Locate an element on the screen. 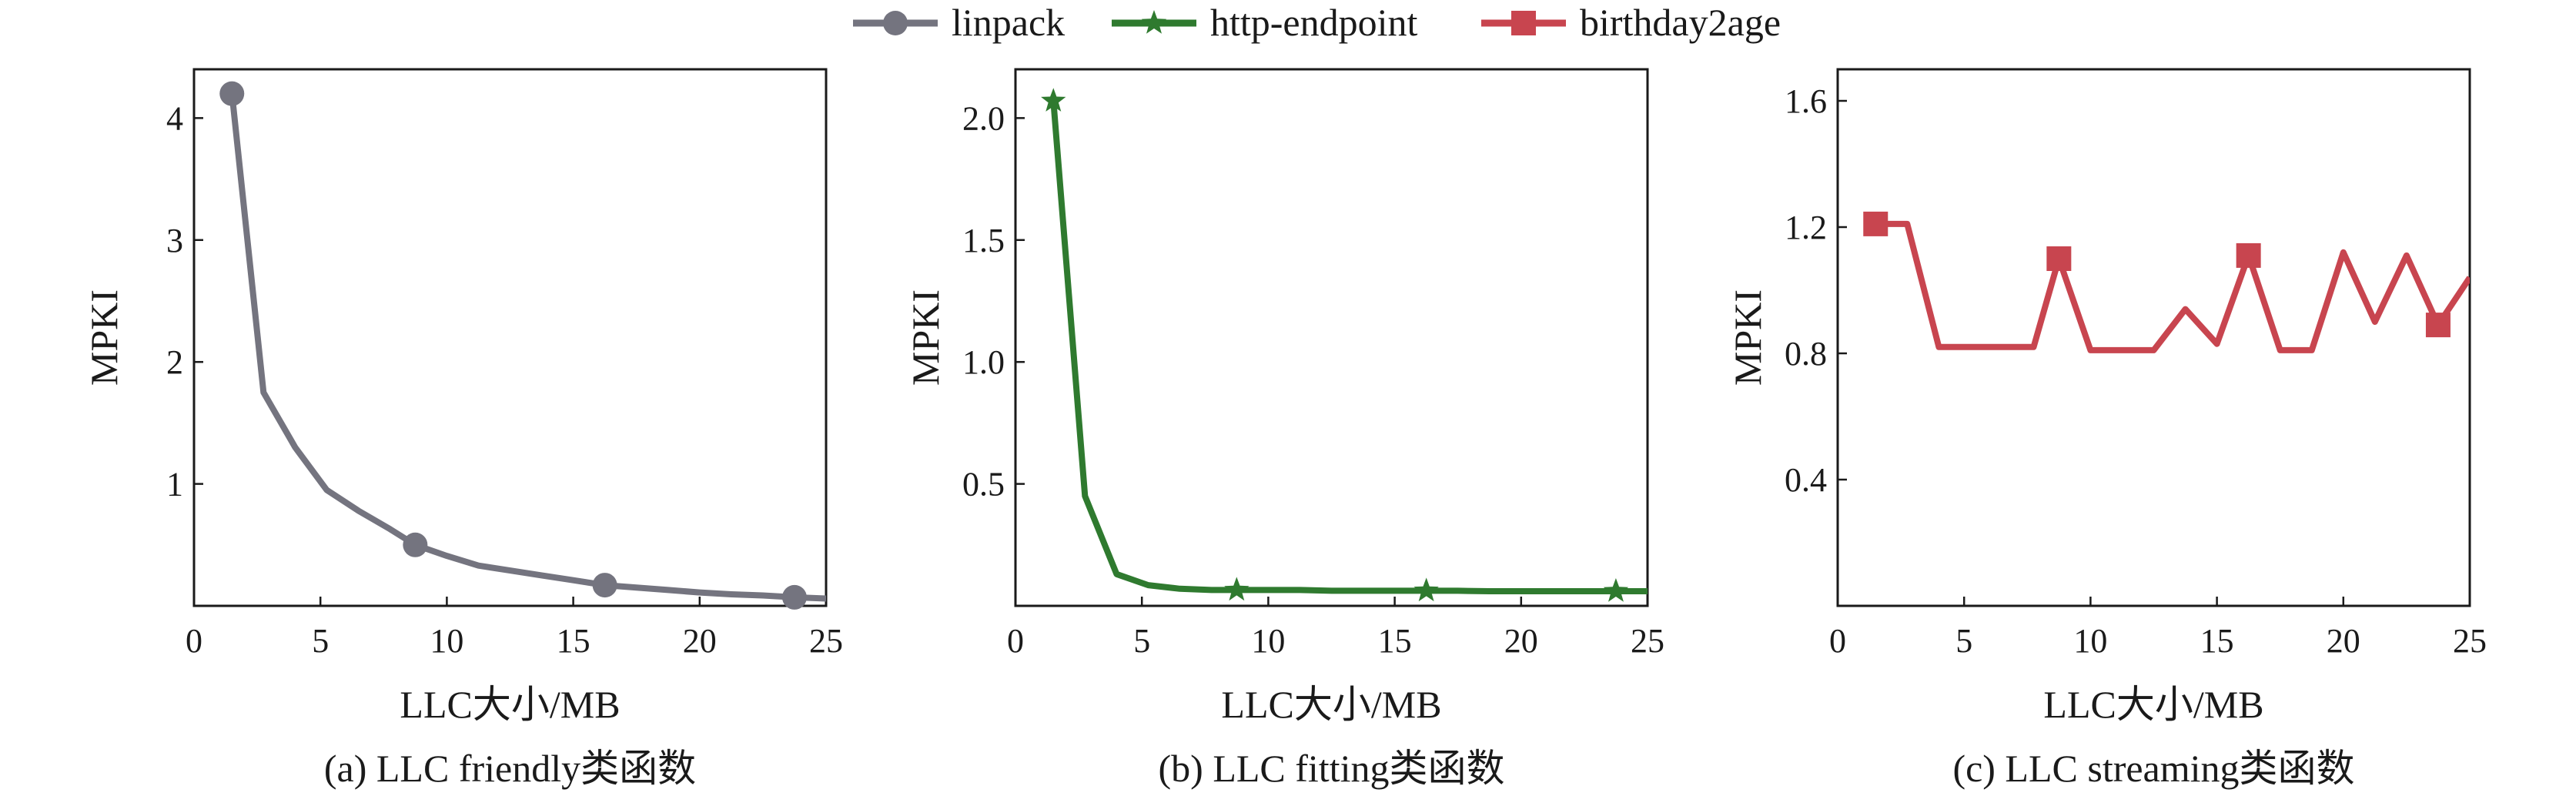 This screenshot has height=796, width=2576. legend-label: linpack is located at coordinates (1009, 22).